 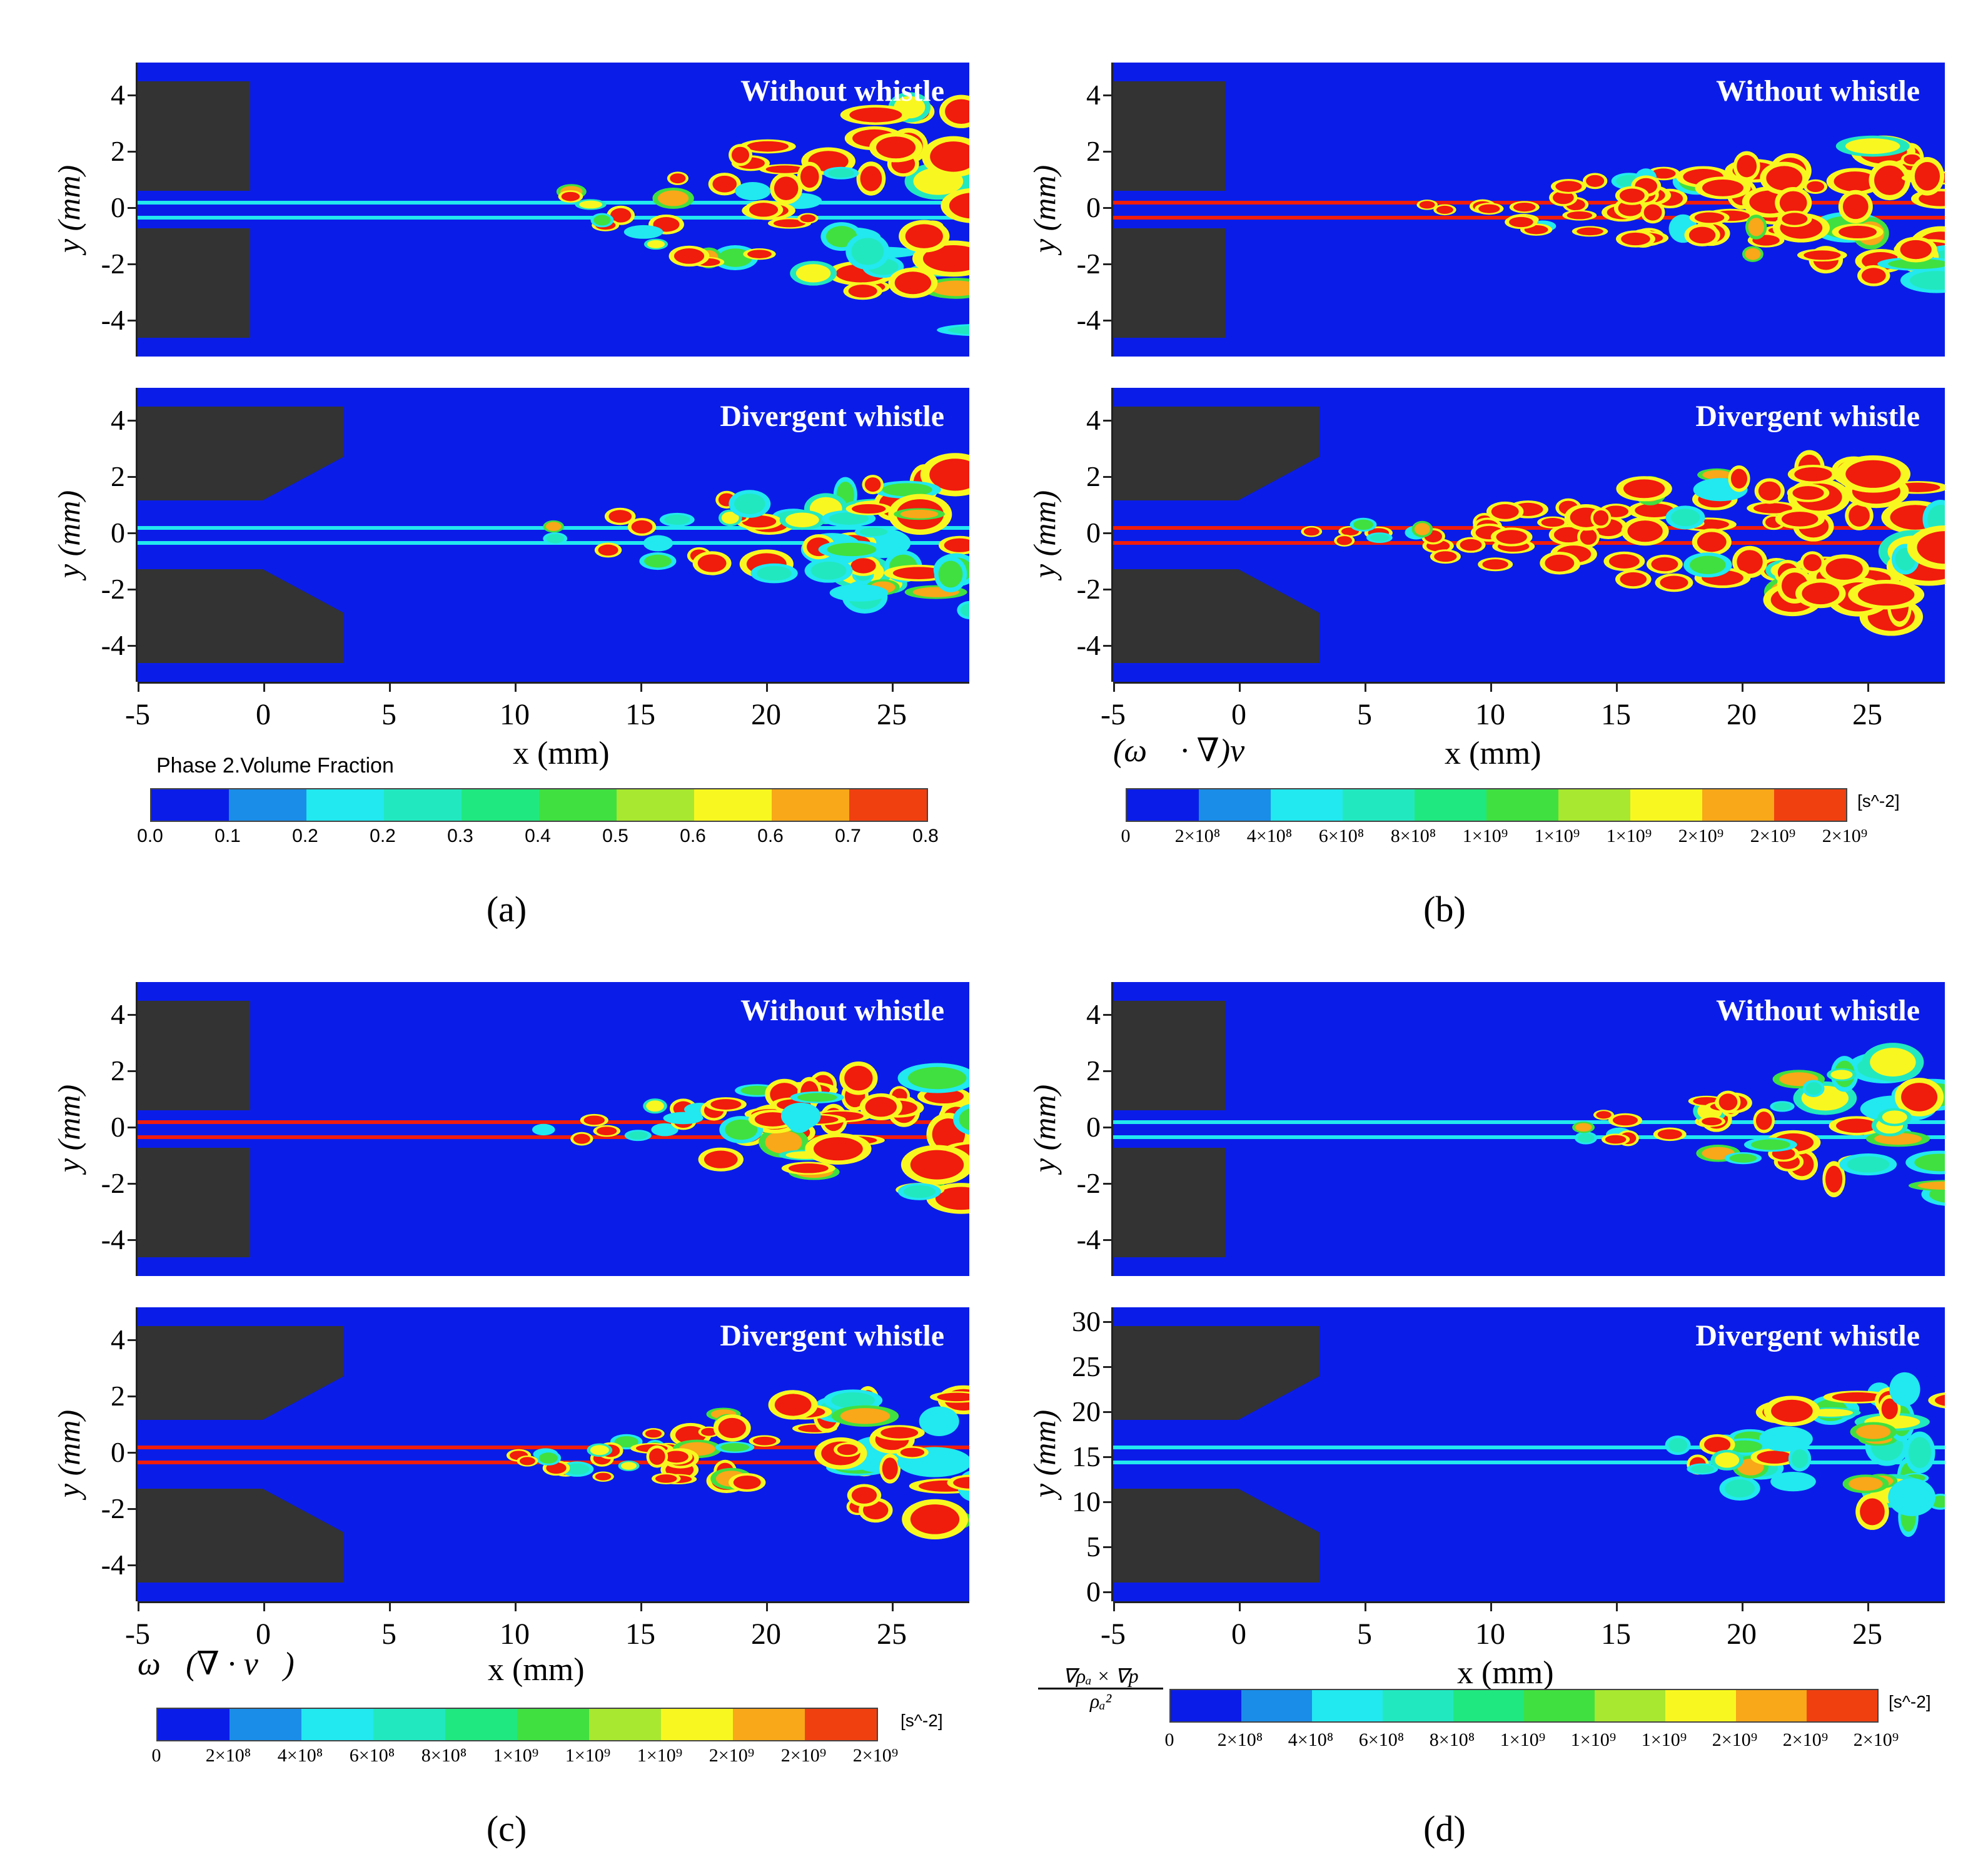 I want to click on y-tick: 10, so click(x=1086, y=1501).